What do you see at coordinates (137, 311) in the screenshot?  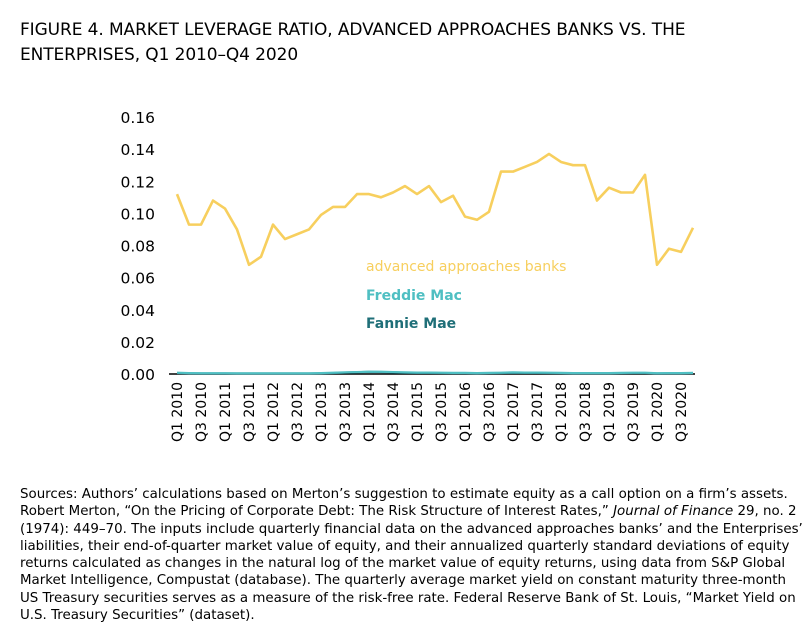 I see `y-tick-label: 0.04` at bounding box center [137, 311].